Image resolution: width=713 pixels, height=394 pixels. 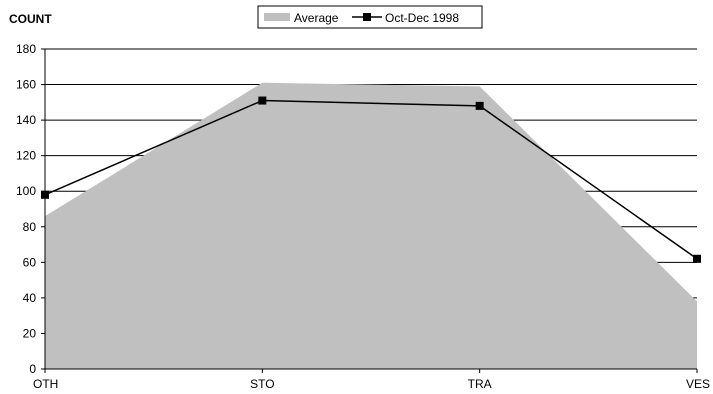 What do you see at coordinates (316, 18) in the screenshot?
I see `legend-label-average: Average` at bounding box center [316, 18].